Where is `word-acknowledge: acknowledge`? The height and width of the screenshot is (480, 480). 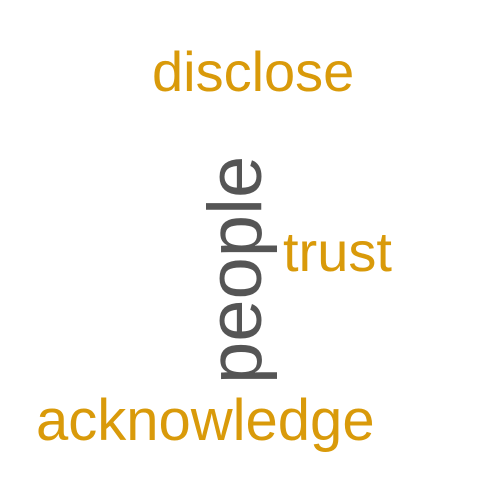
word-acknowledge: acknowledge is located at coordinates (205, 420).